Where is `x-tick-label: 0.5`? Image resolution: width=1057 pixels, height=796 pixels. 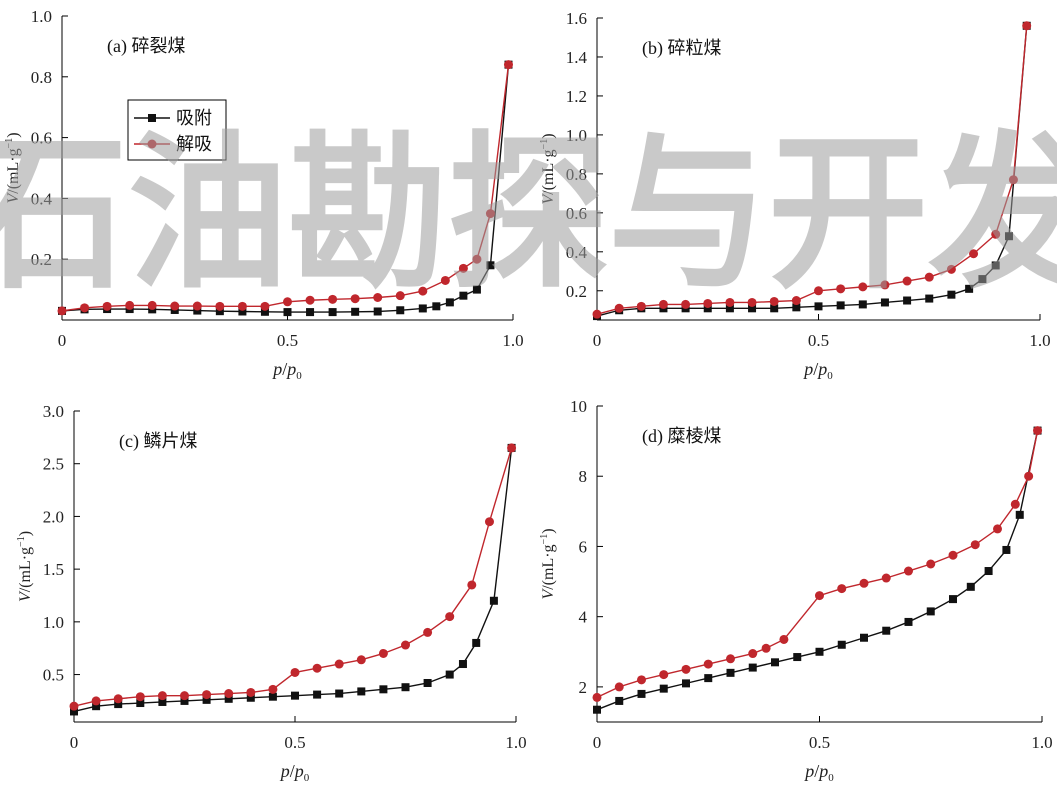 x-tick-label: 0.5 is located at coordinates (819, 742).